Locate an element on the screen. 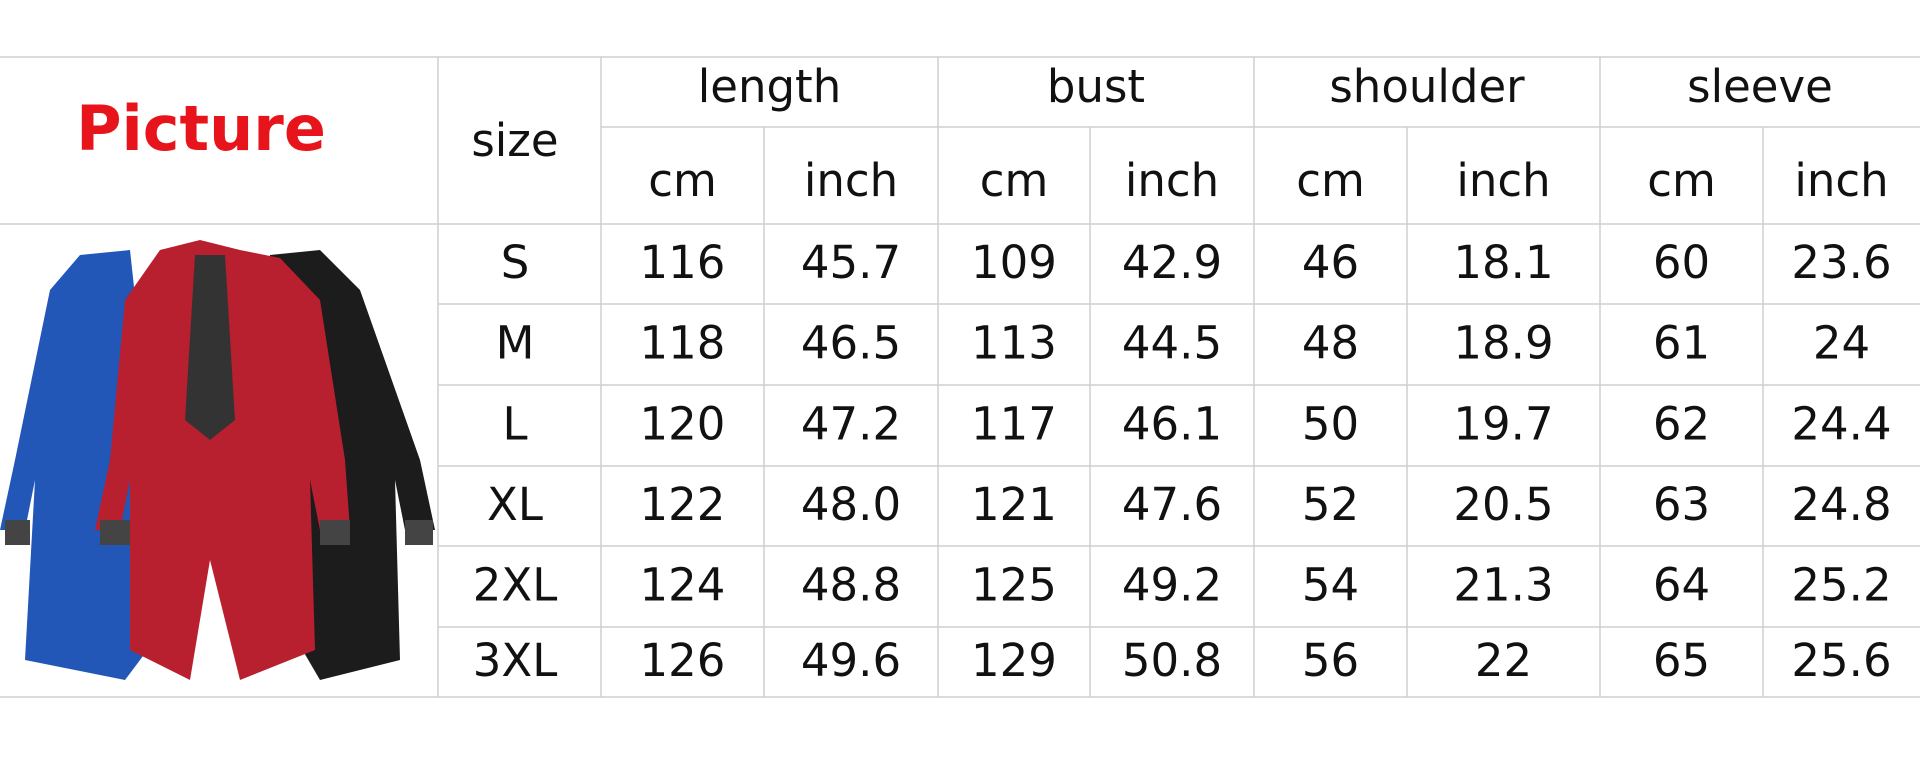 This screenshot has height=758, width=1920. value-cell: 18.1 is located at coordinates (1503, 262).